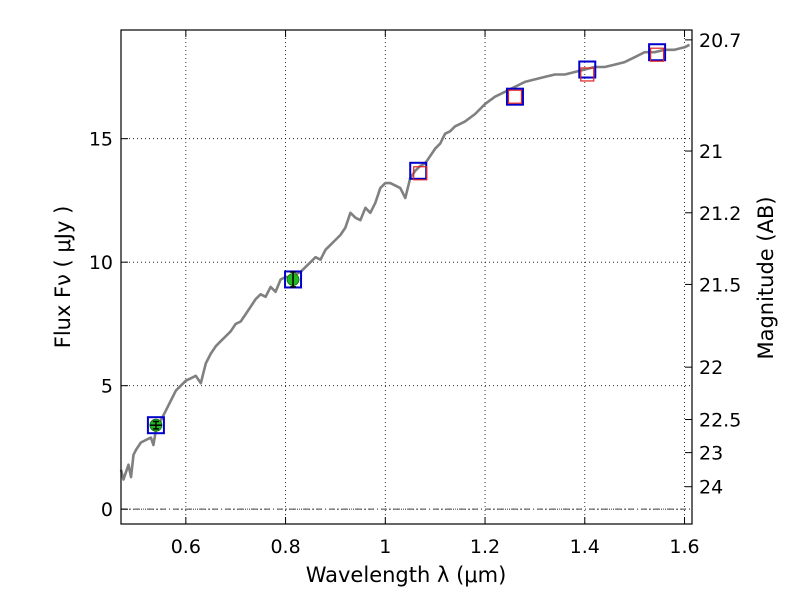 This screenshot has height=604, width=800. What do you see at coordinates (720, 214) in the screenshot?
I see `y2-tick-label: 21.2` at bounding box center [720, 214].